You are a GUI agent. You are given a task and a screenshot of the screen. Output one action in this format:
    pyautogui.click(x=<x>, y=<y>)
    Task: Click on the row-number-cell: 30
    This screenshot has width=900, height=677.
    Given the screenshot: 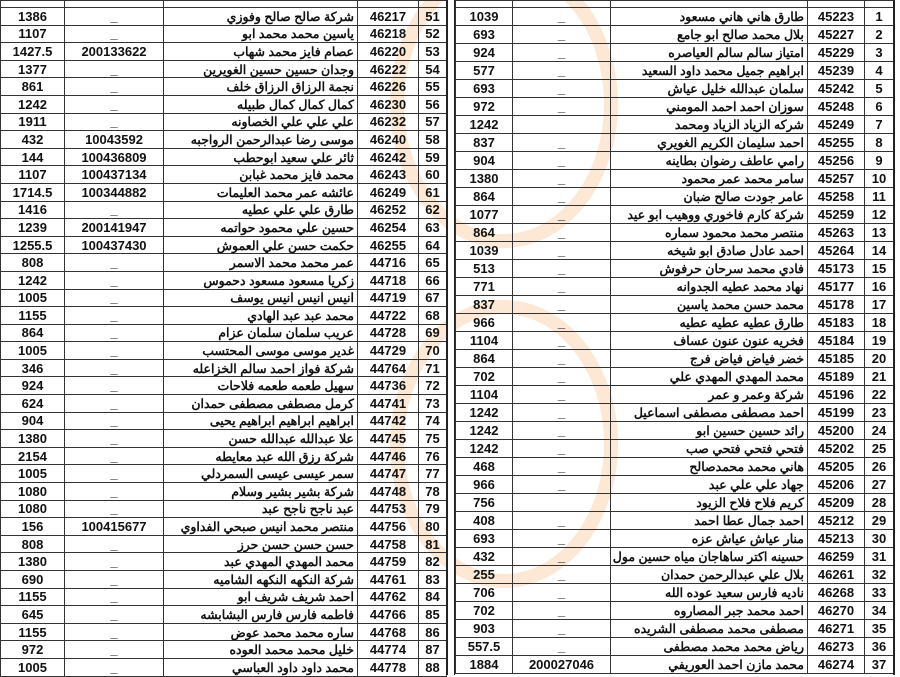 What is the action you would take?
    pyautogui.click(x=879, y=538)
    